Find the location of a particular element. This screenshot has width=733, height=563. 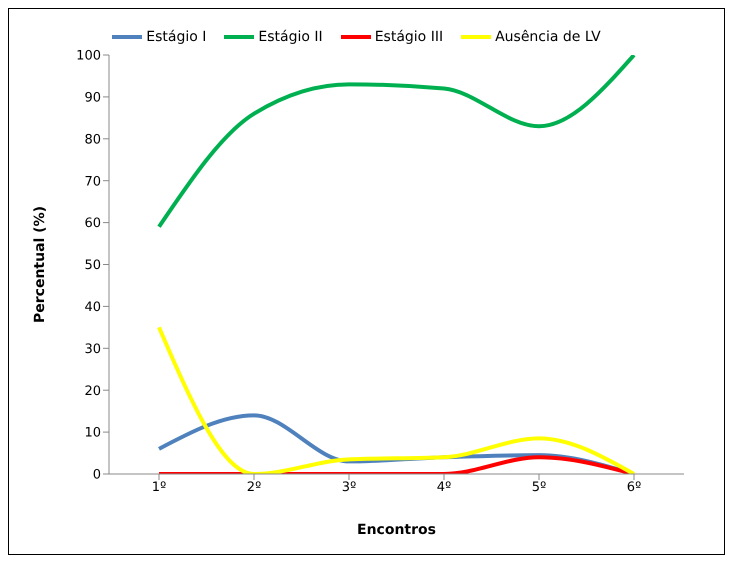

y-tick-label: 40 is located at coordinates (92, 308).